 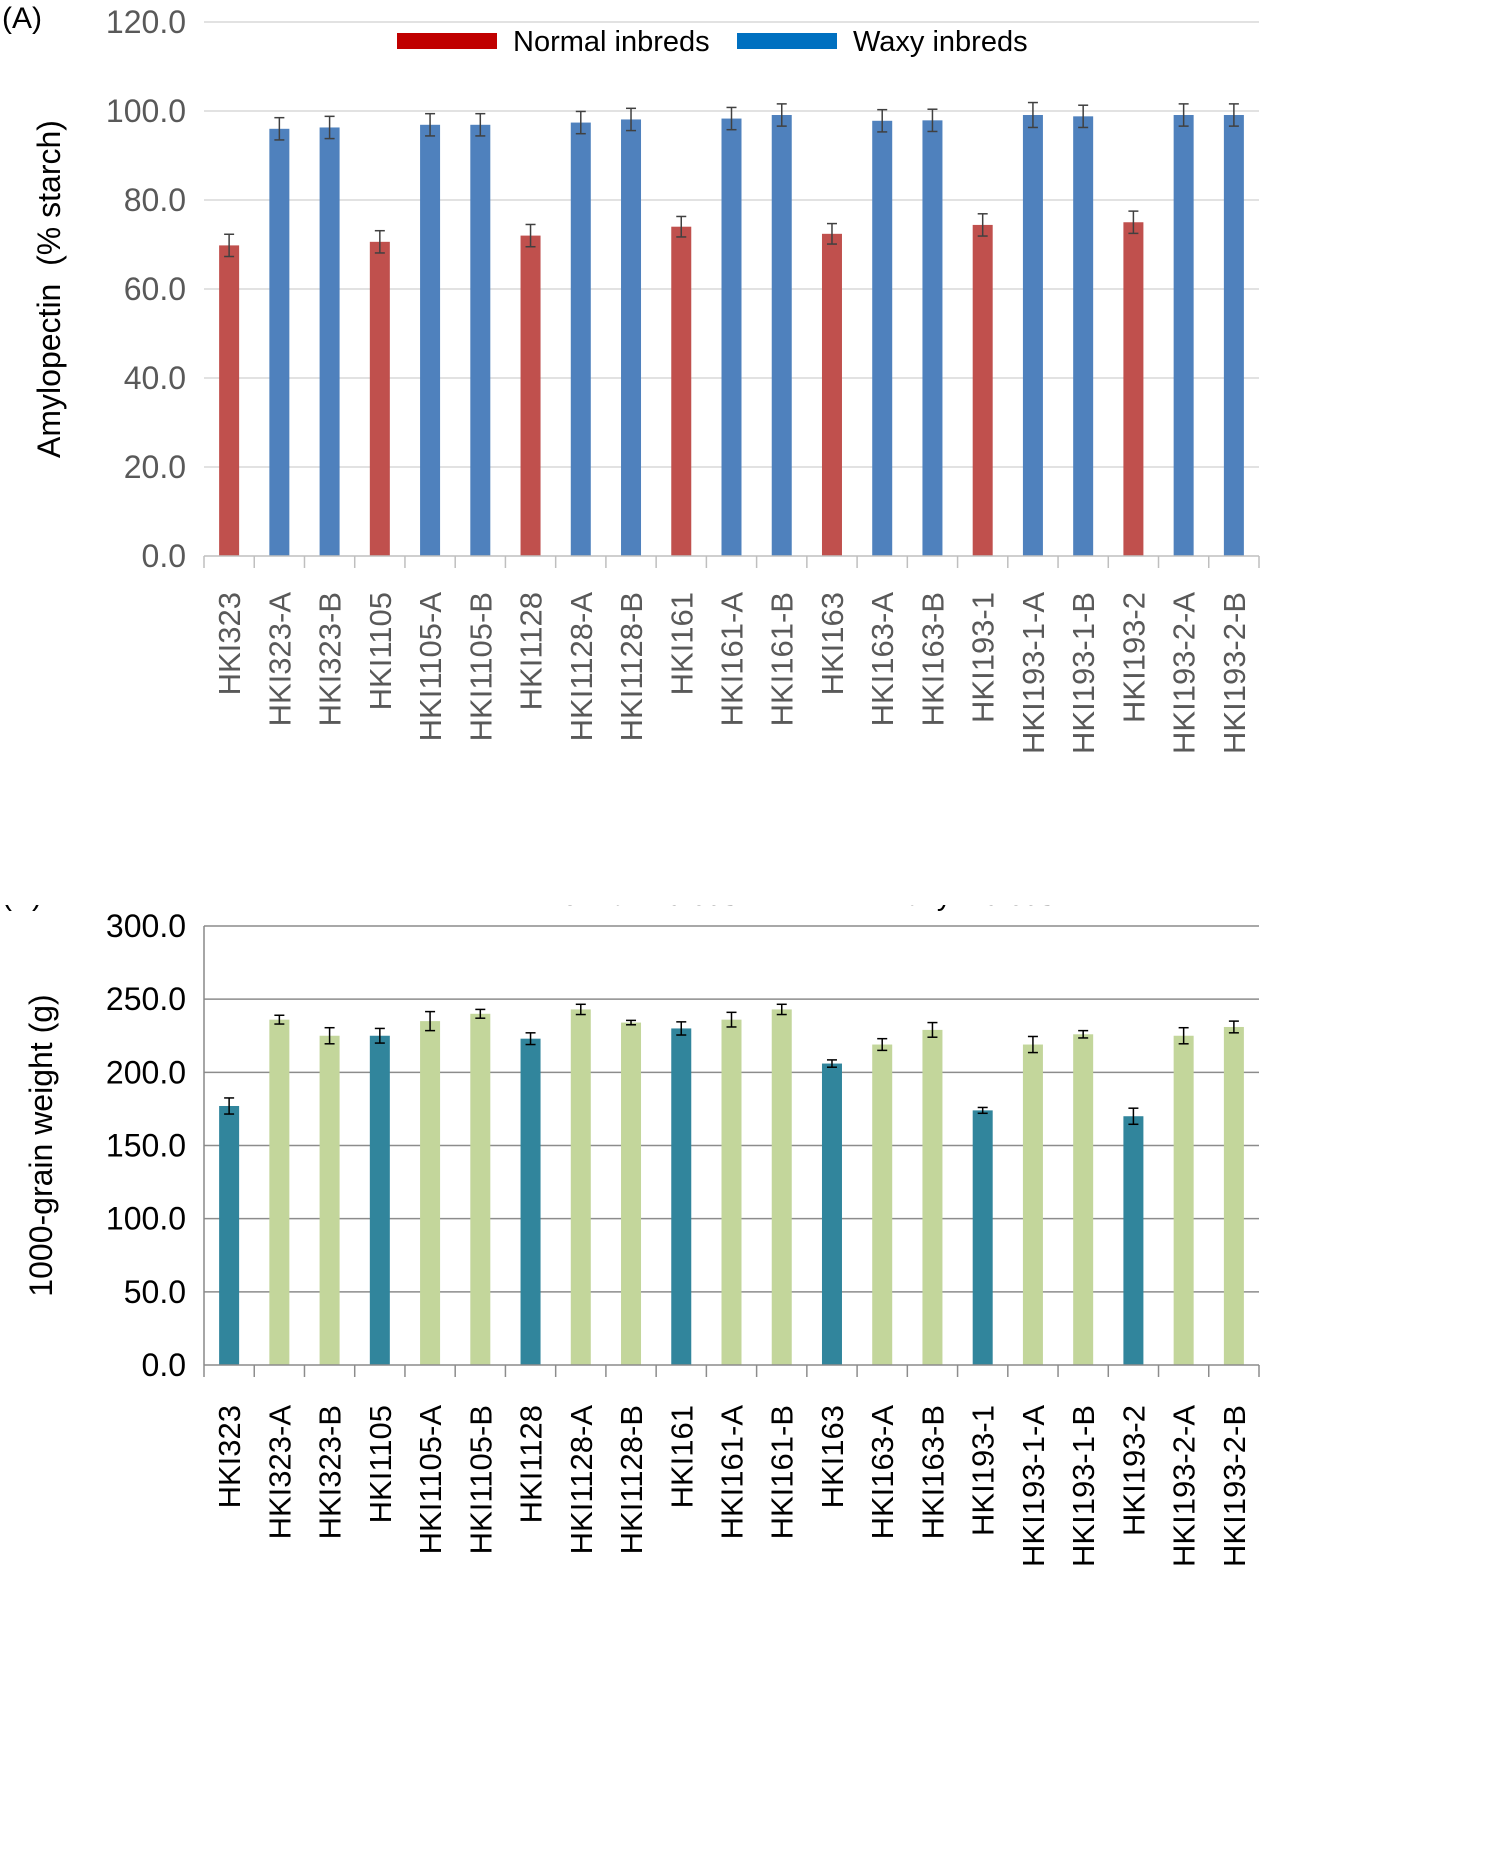 What do you see at coordinates (155, 378) in the screenshot?
I see `y-tick-label: 40.0` at bounding box center [155, 378].